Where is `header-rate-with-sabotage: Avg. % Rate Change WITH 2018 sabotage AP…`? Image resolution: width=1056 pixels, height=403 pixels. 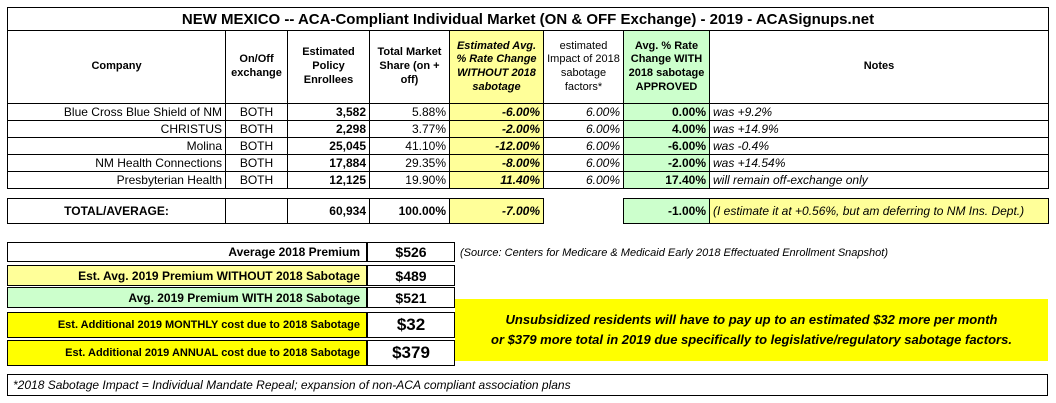
header-rate-with-sabotage: Avg. % Rate Change WITH 2018 sabotage AP… is located at coordinates (666, 67).